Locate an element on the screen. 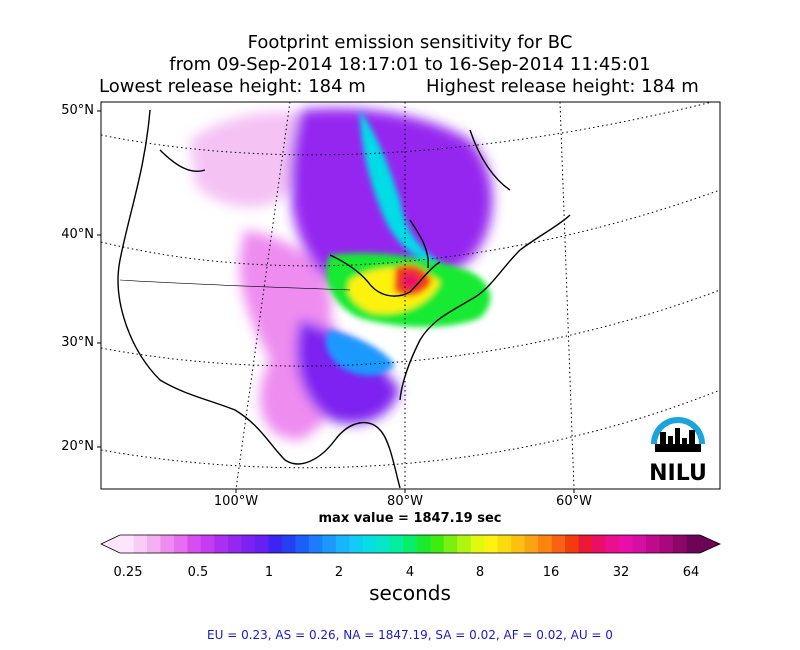  nilu-logo: NILU is located at coordinates (678, 451).